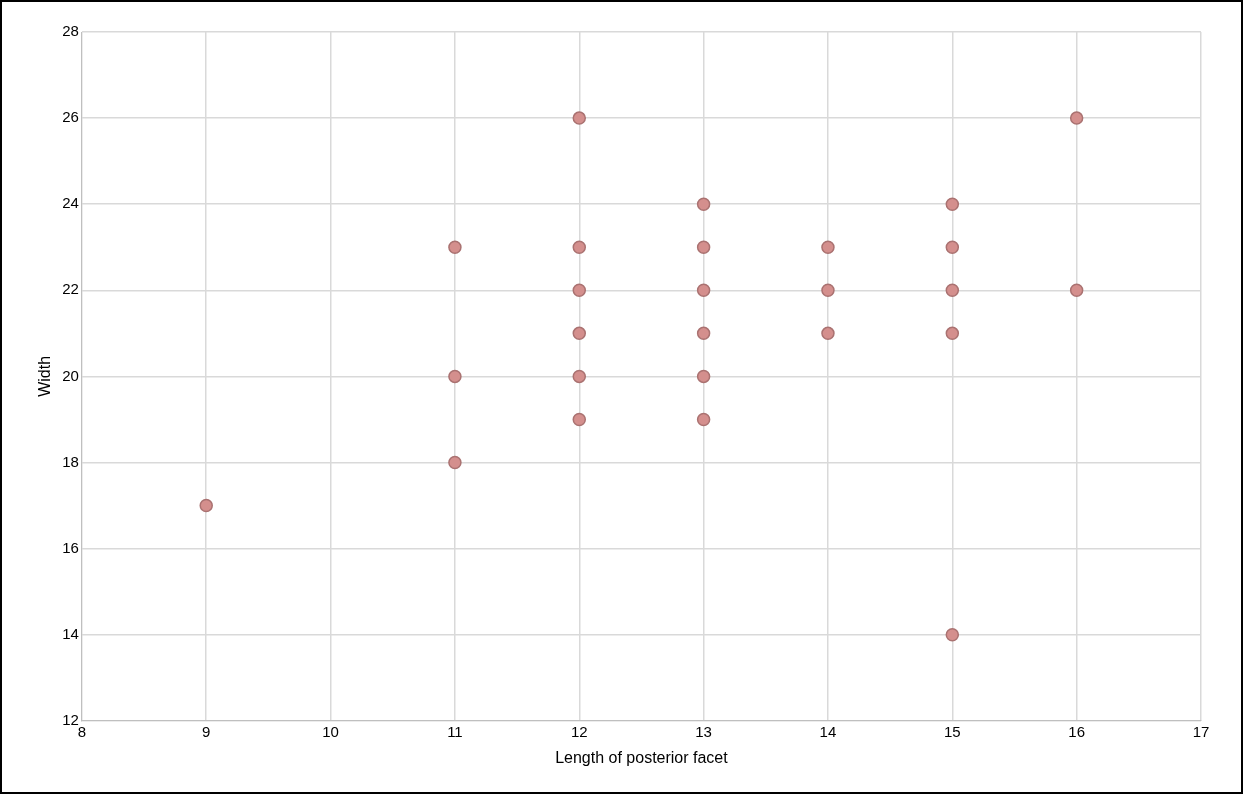  What do you see at coordinates (45, 376) in the screenshot?
I see `y-axis-title: Width` at bounding box center [45, 376].